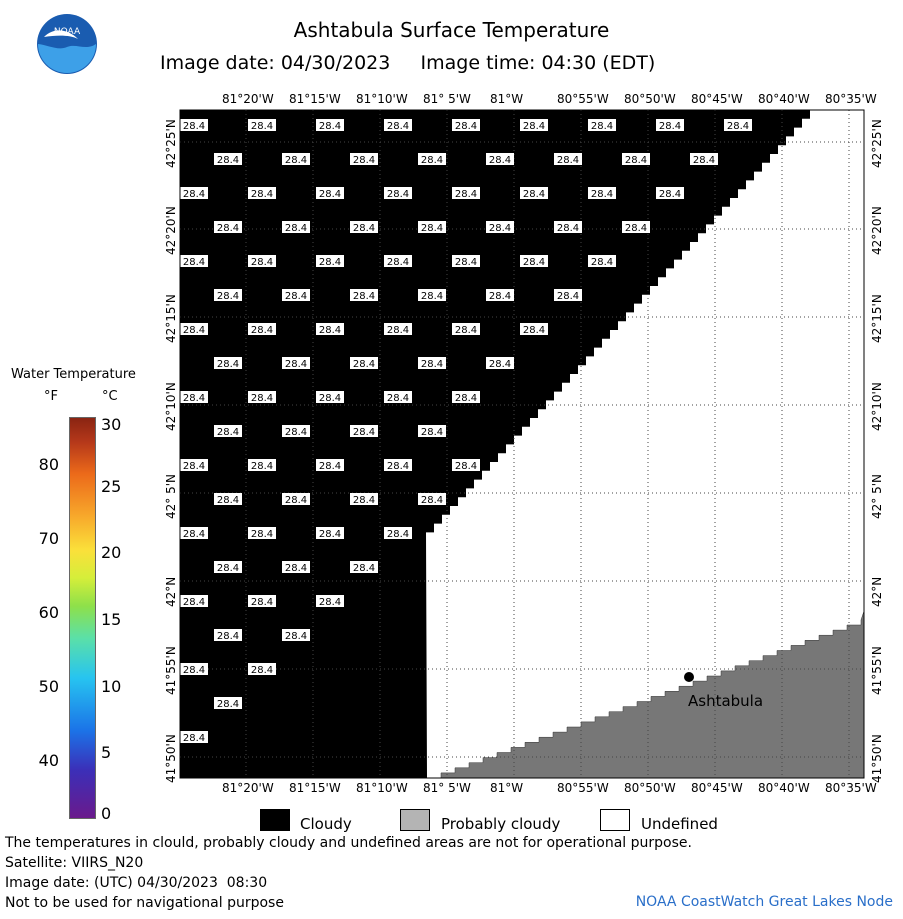 This screenshot has width=903, height=919. What do you see at coordinates (315, 99) in the screenshot?
I see `longitude-label: 81°15'W` at bounding box center [315, 99].